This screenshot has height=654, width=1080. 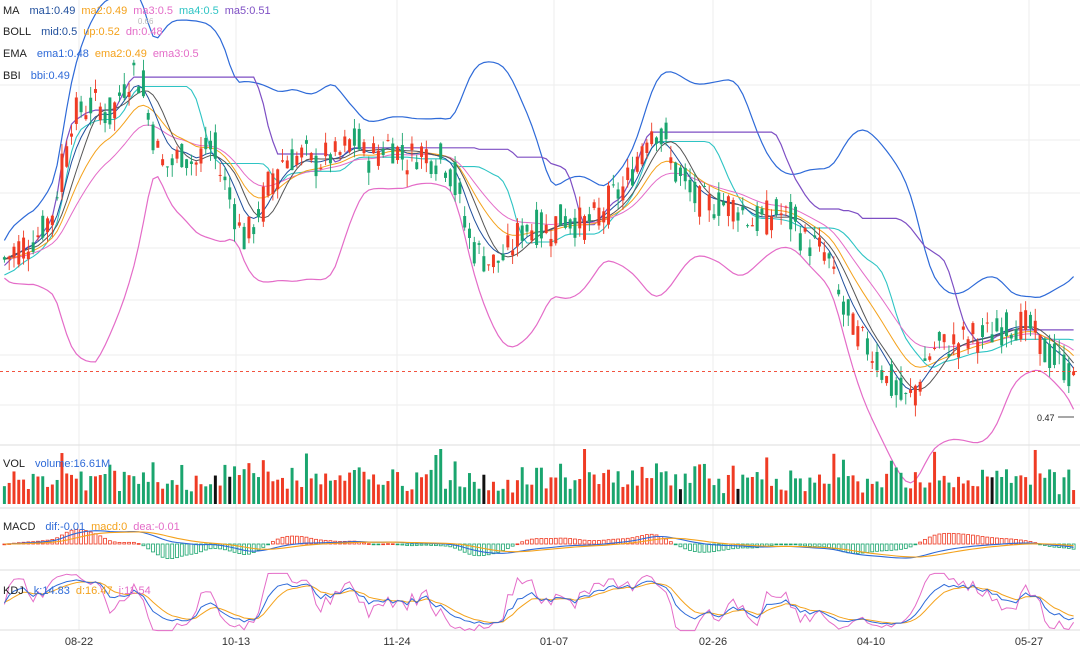 What do you see at coordinates (51, 591) in the screenshot?
I see `k-value: k:14.83` at bounding box center [51, 591].